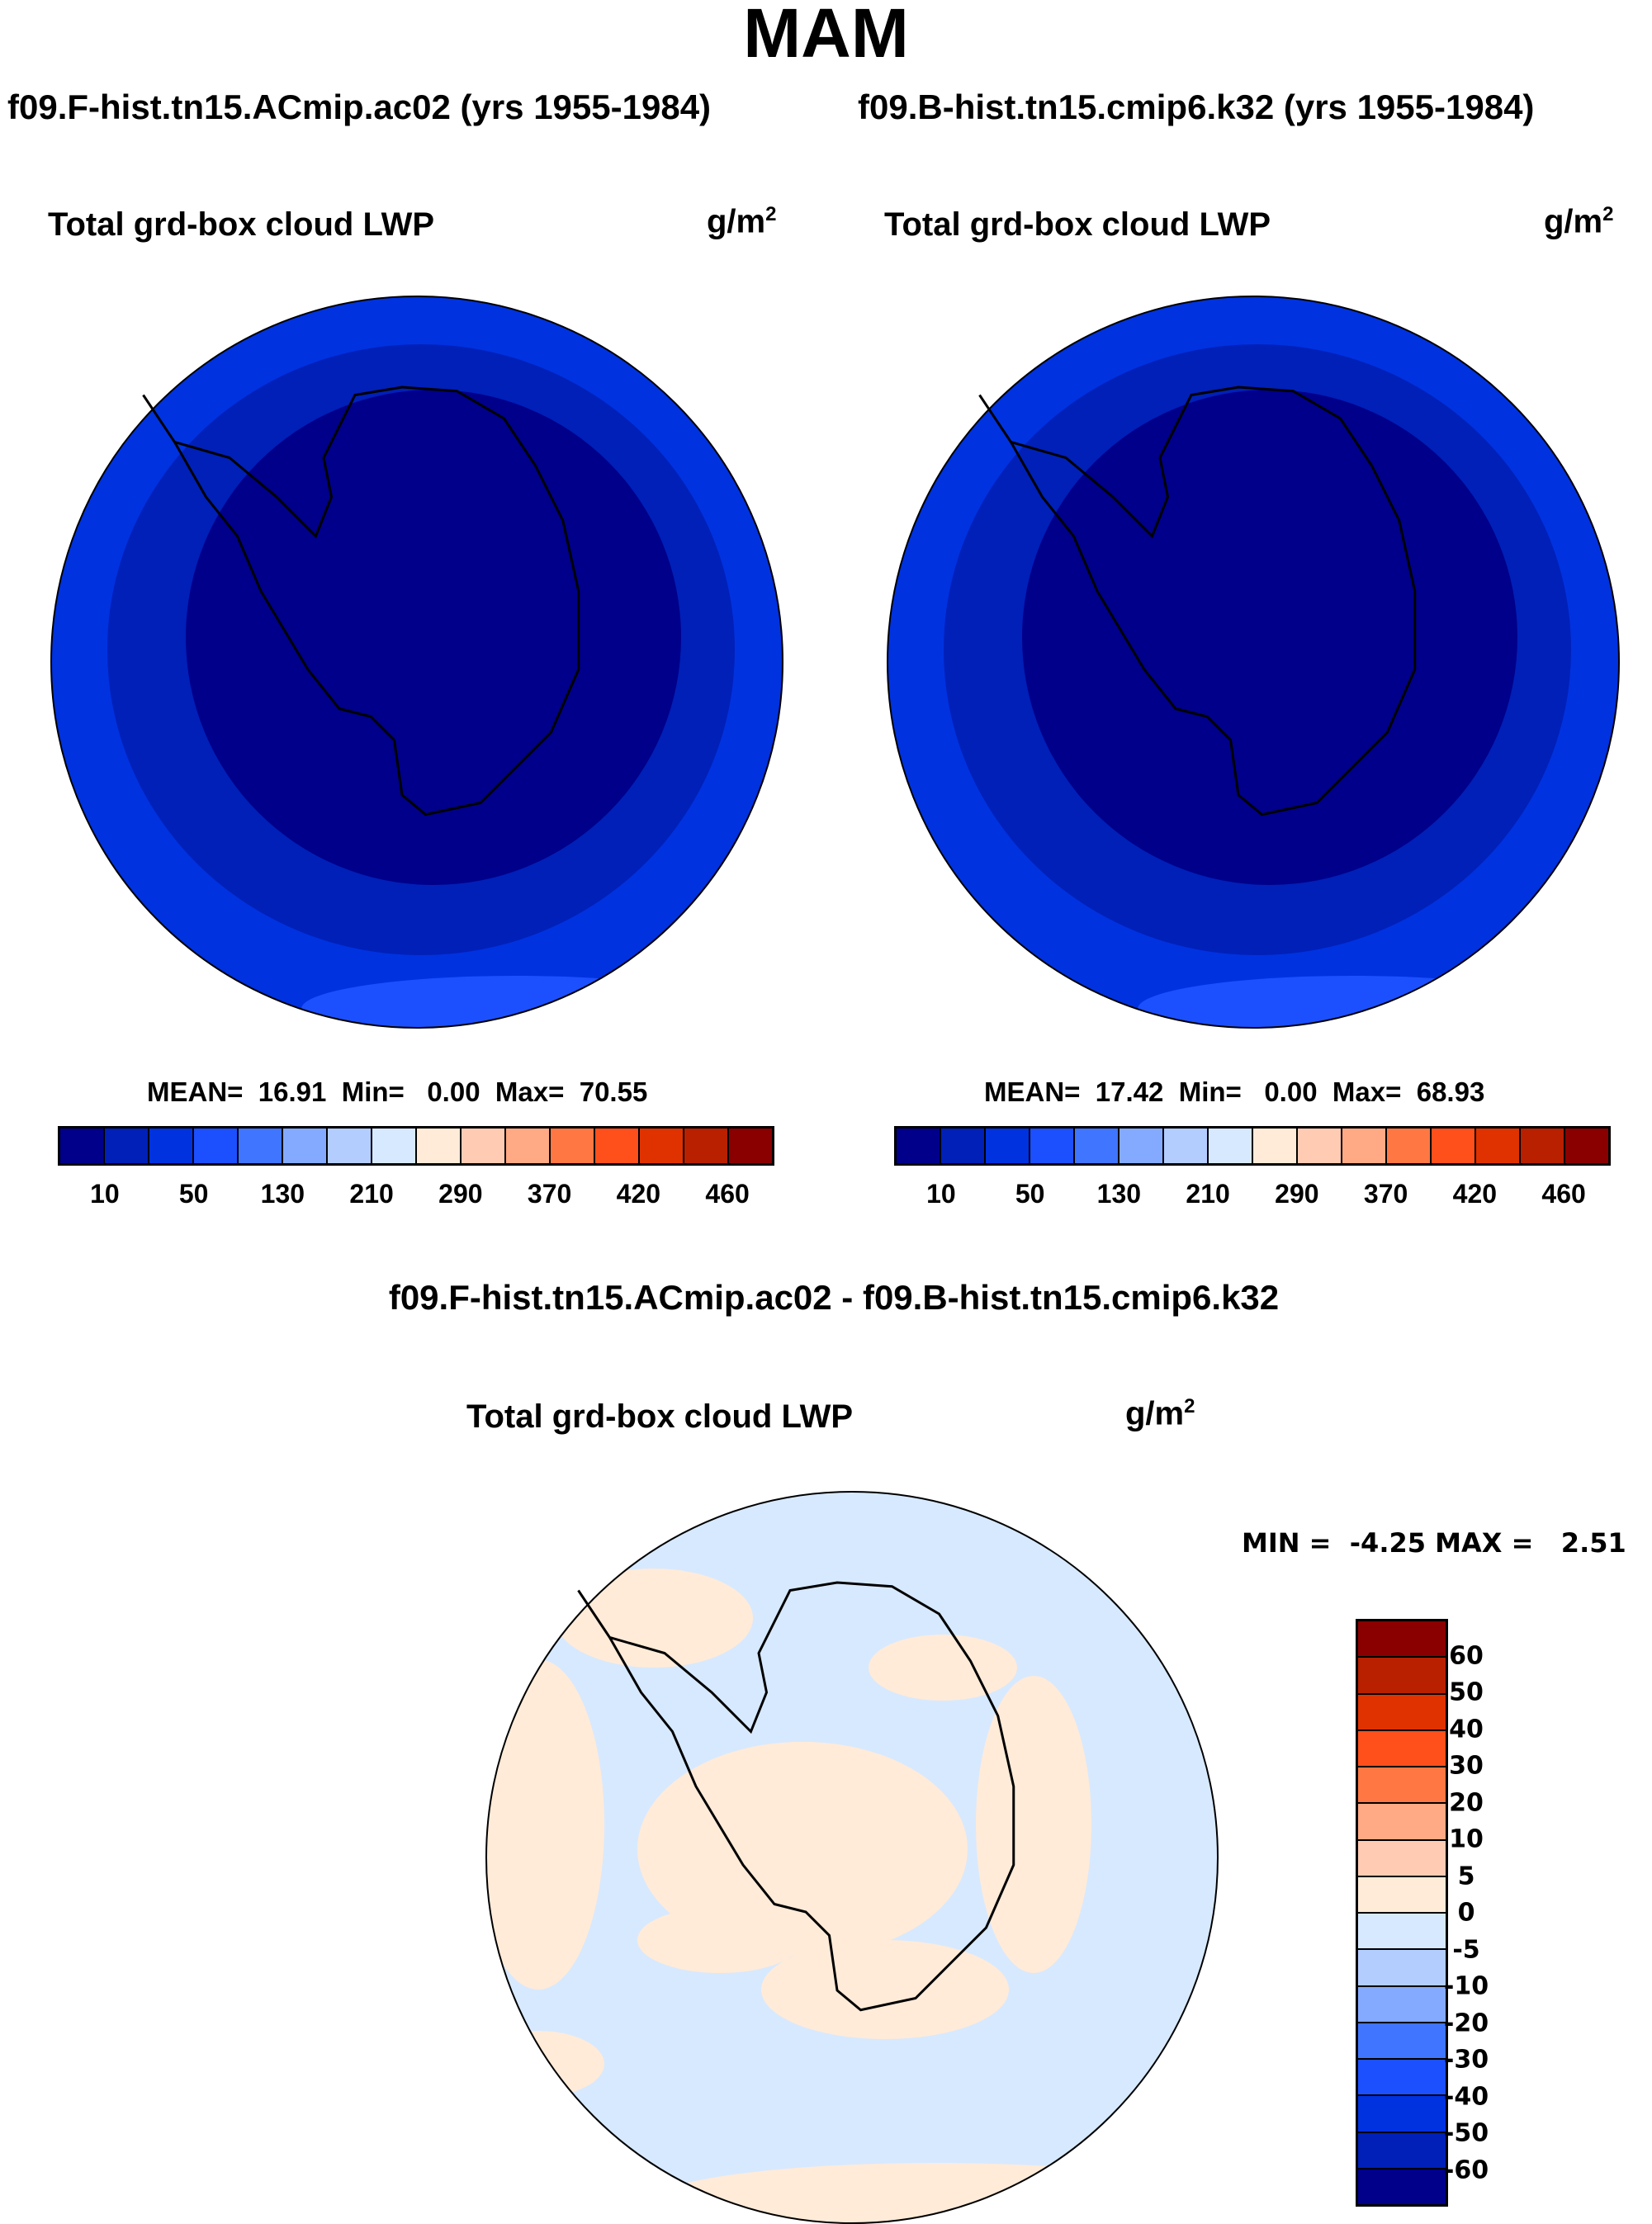 This screenshot has width=1652, height=2224. I want to click on colorbar-tick-label: 40, so click(1466, 1729).